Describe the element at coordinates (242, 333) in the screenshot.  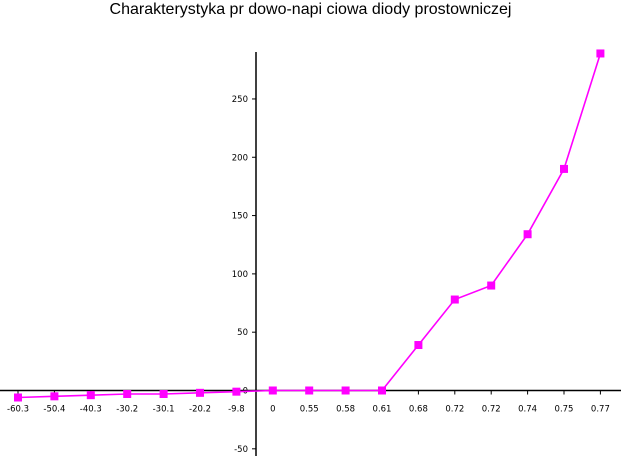
I see `y-tick-label: 50` at that location.